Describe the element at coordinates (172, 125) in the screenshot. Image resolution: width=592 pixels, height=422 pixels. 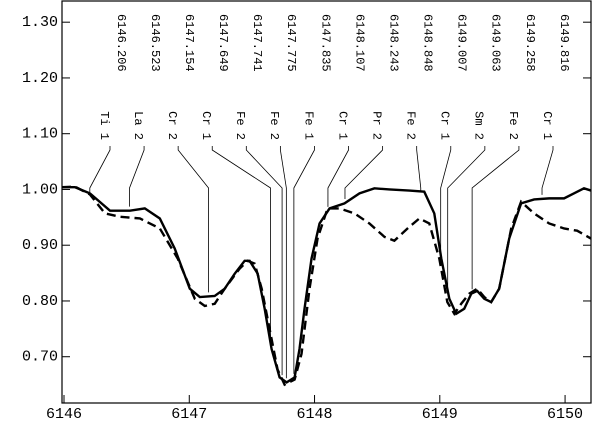
I see `line-element: Cr 2` at that location.